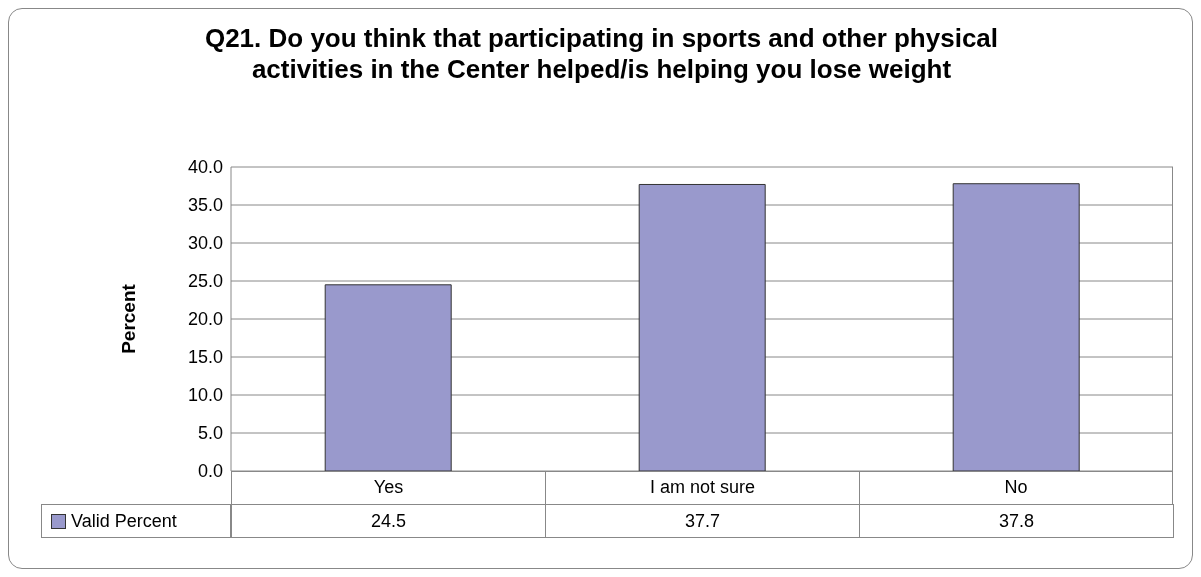  I want to click on y-tick-label: 35.0, so click(205, 205).